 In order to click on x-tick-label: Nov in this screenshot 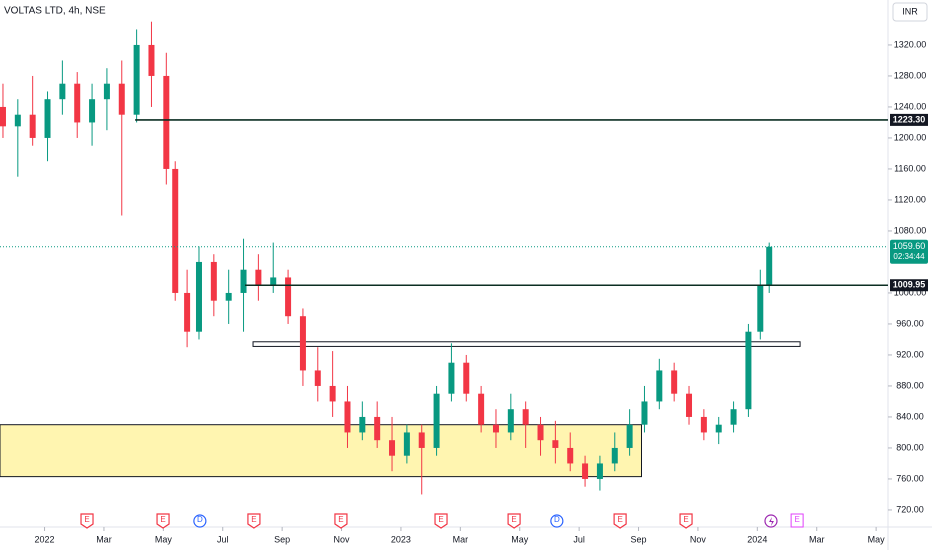, I will do `click(698, 539)`.